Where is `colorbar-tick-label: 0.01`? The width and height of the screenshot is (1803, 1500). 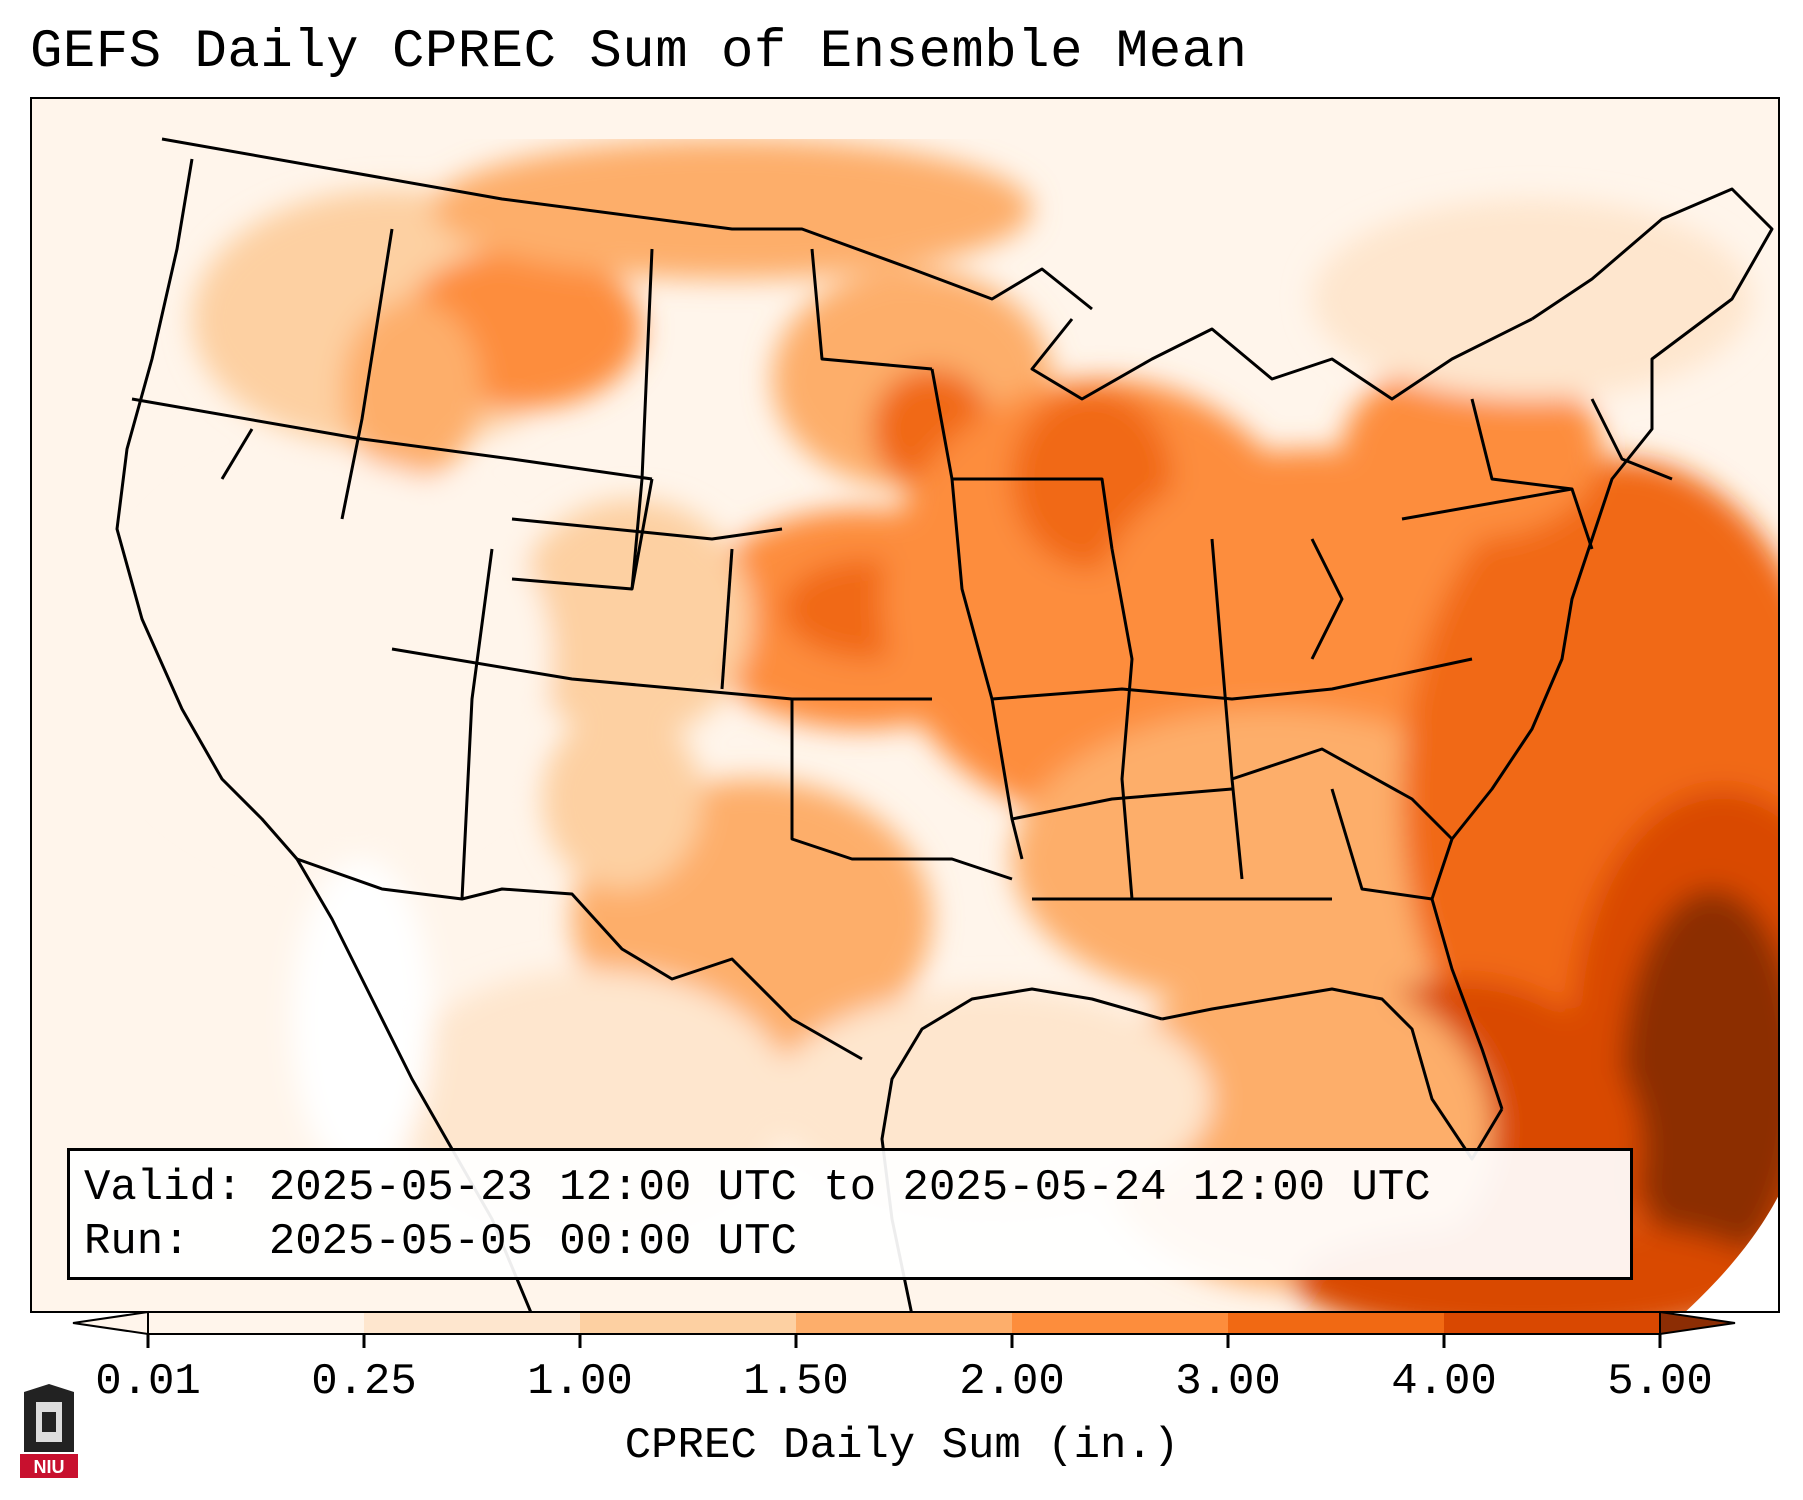 colorbar-tick-label: 0.01 is located at coordinates (148, 1382).